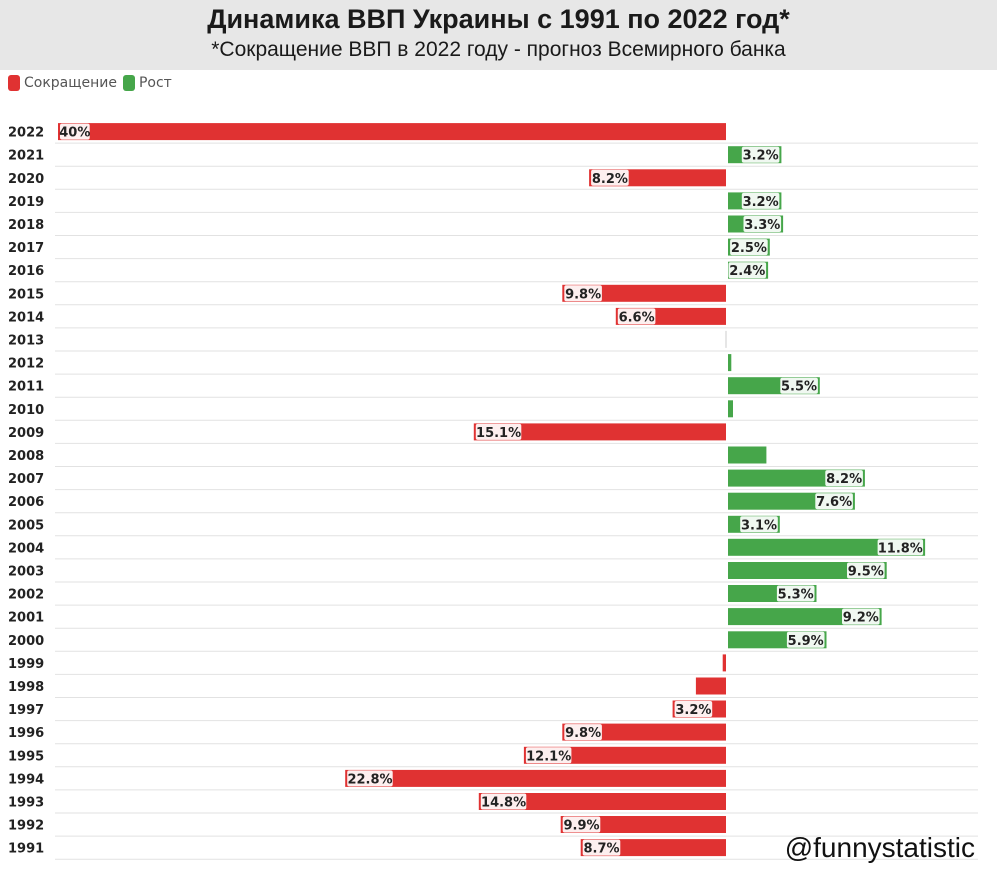  I want to click on y-tick-label: 2018, so click(26, 225).